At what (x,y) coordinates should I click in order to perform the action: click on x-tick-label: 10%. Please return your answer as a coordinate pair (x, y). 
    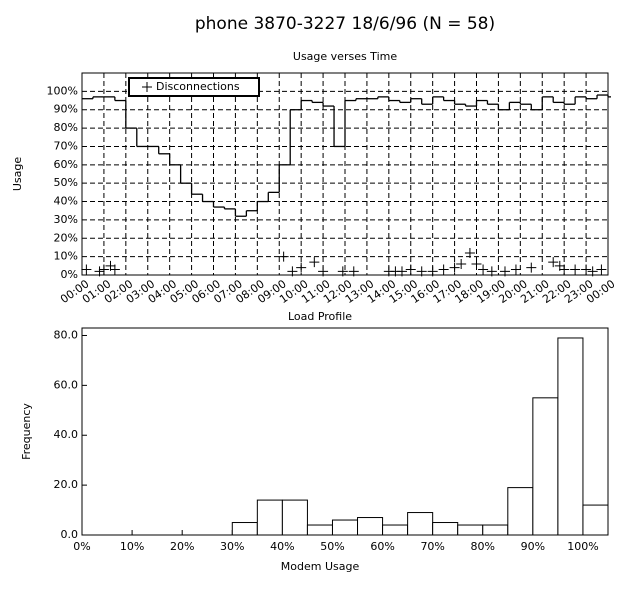
    Looking at the image, I should click on (132, 546).